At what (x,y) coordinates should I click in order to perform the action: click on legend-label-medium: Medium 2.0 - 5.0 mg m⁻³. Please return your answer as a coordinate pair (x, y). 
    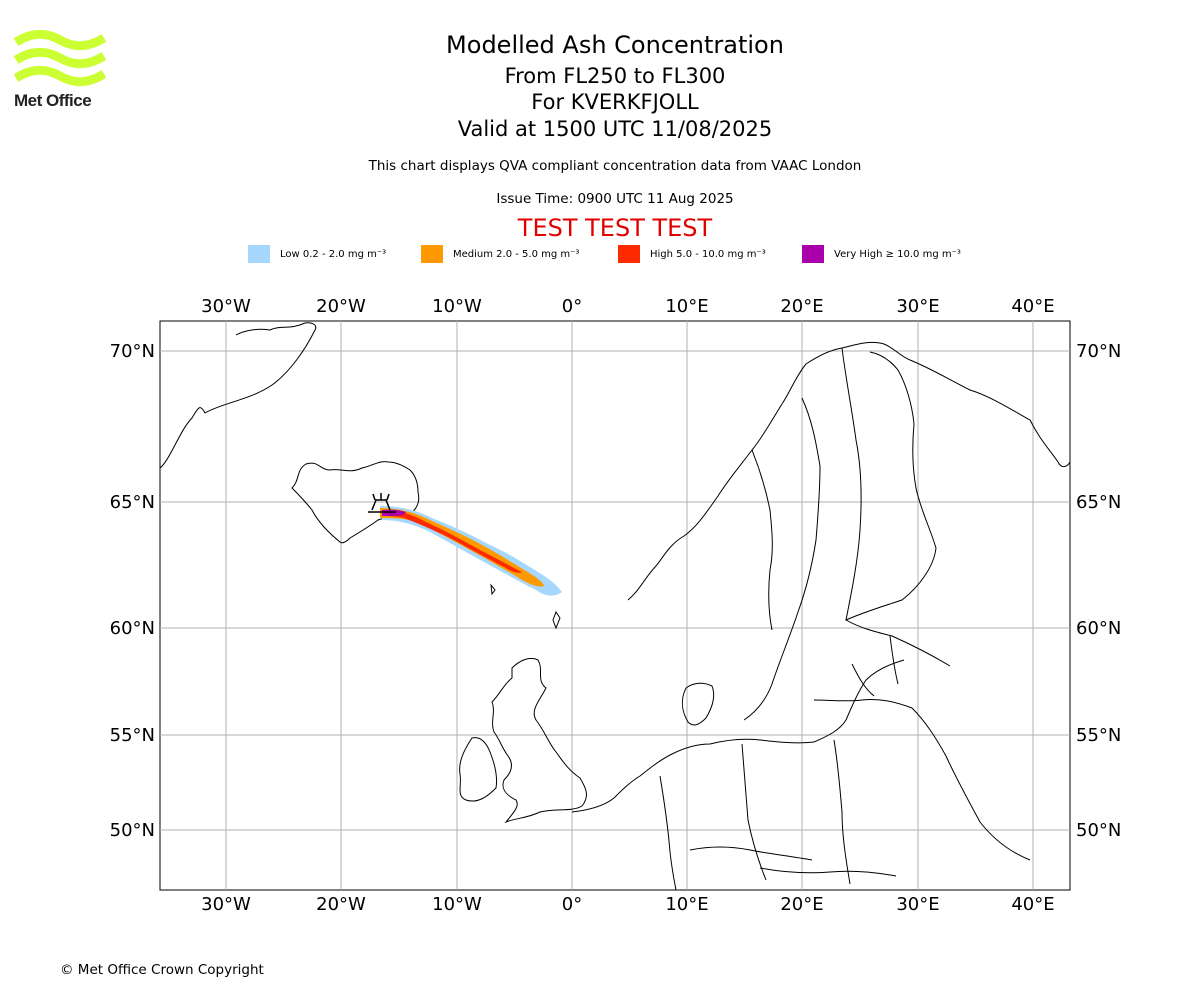
    Looking at the image, I should click on (516, 254).